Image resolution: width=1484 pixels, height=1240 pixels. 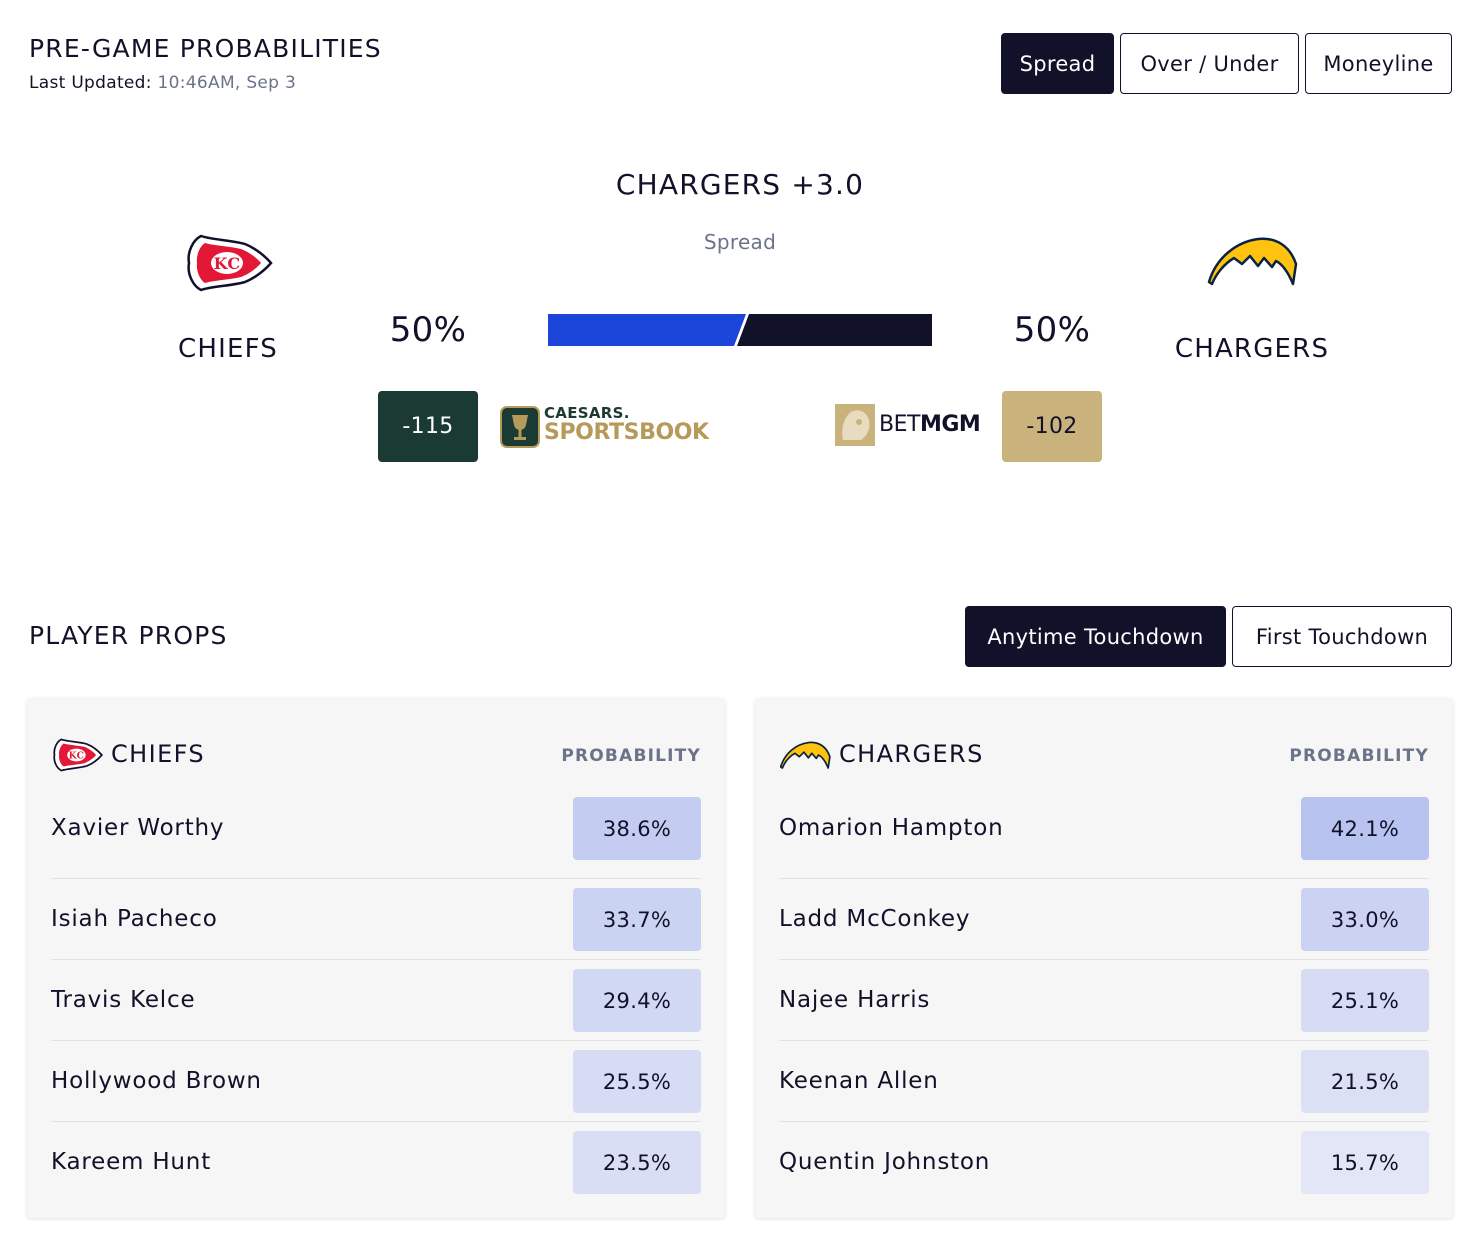 What do you see at coordinates (128, 635) in the screenshot?
I see `player-props-title: PLAYER PROPS` at bounding box center [128, 635].